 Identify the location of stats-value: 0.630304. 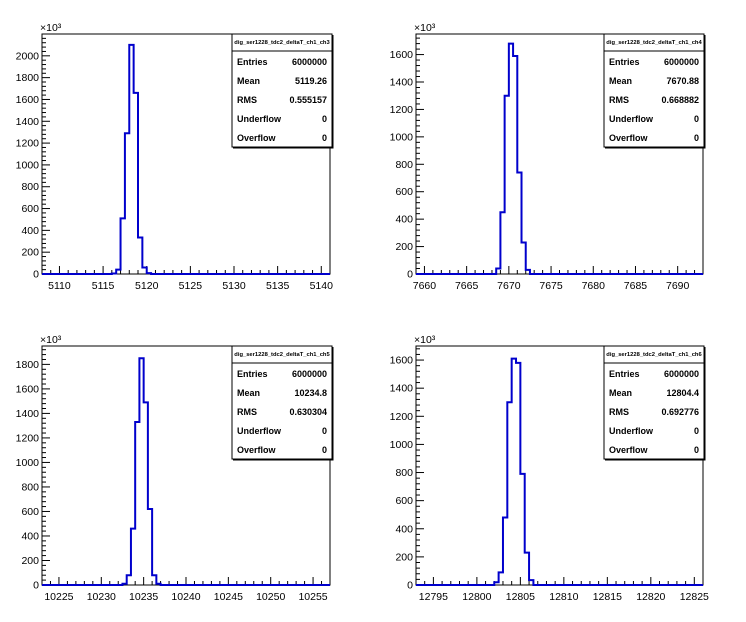
(308, 412).